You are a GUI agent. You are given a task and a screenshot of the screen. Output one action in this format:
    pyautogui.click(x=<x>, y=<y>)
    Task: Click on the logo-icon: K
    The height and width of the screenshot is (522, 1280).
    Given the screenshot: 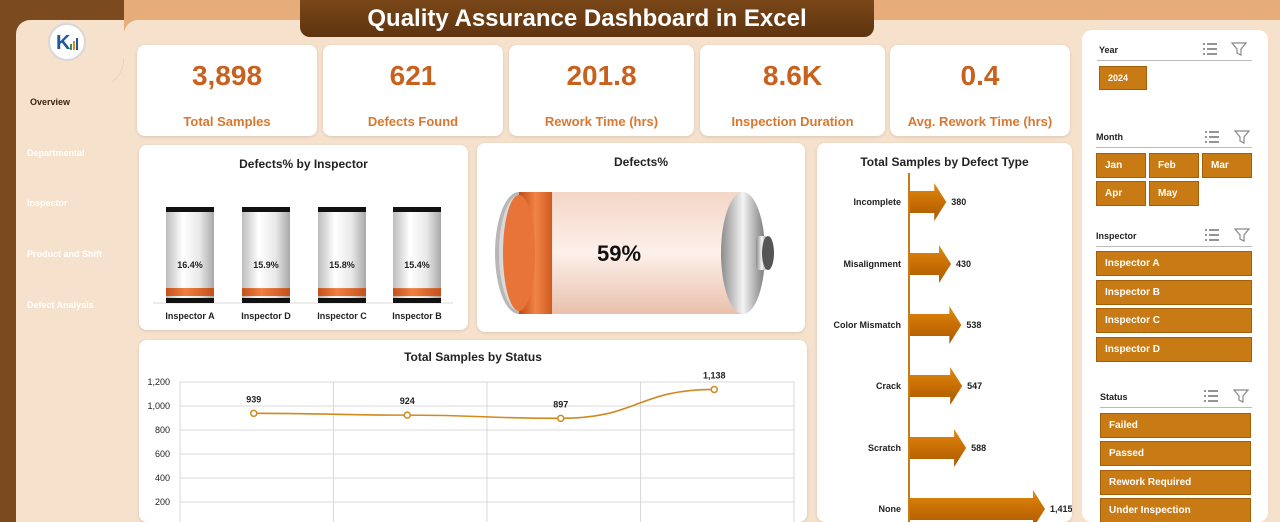 What is the action you would take?
    pyautogui.click(x=67, y=43)
    